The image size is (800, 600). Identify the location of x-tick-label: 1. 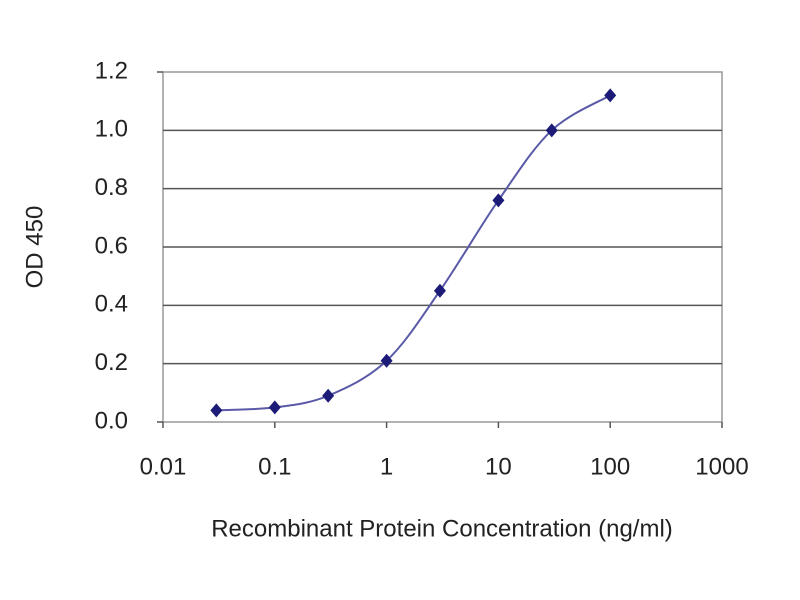
(386, 466).